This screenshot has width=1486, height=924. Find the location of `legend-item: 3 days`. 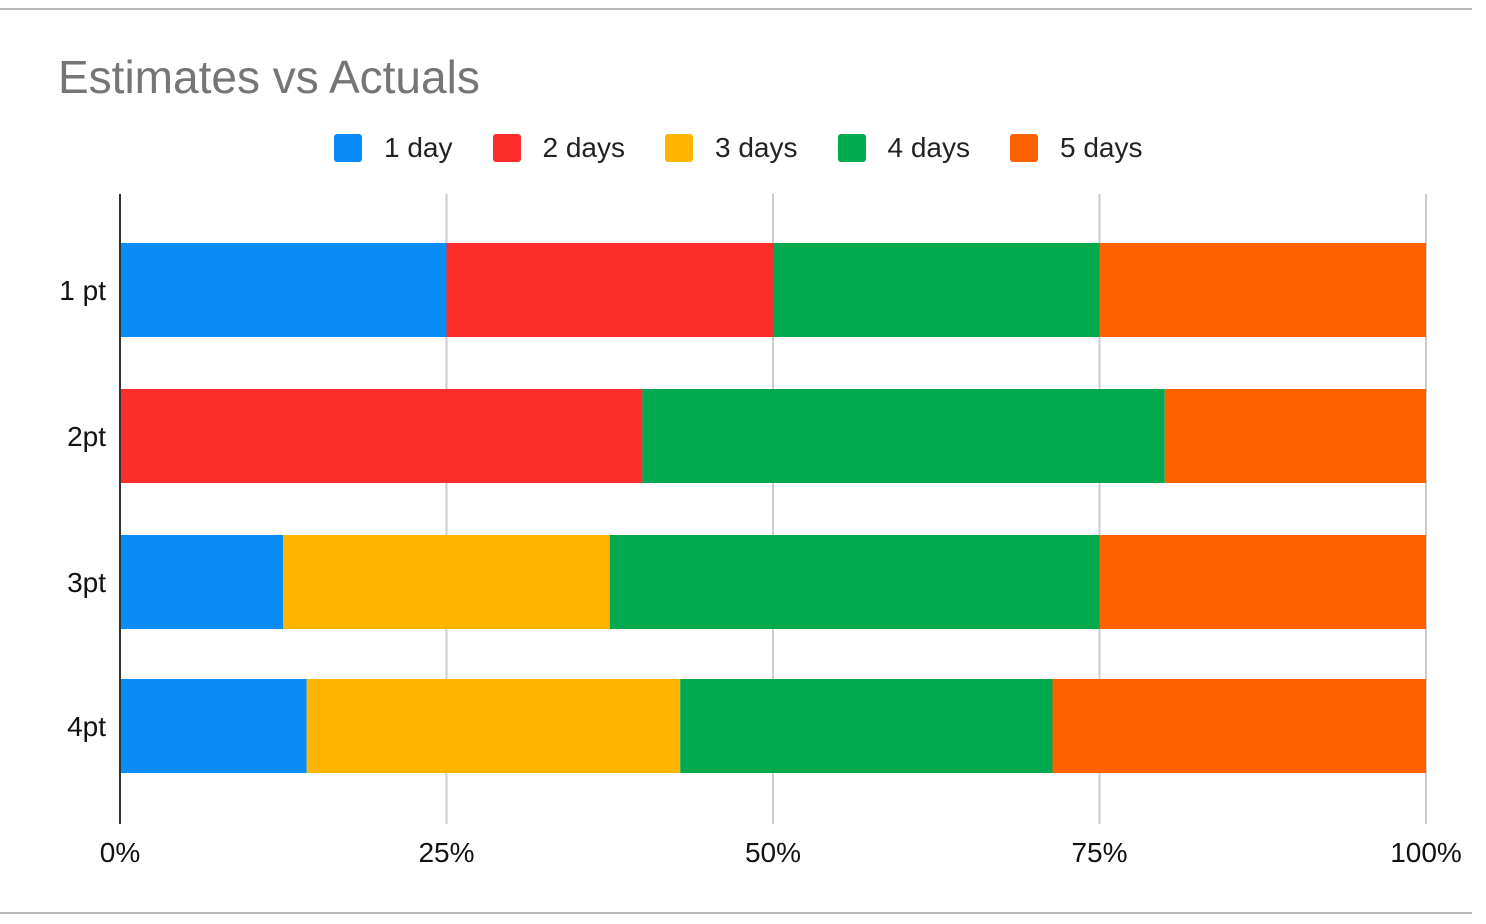

legend-item: 3 days is located at coordinates (731, 148).